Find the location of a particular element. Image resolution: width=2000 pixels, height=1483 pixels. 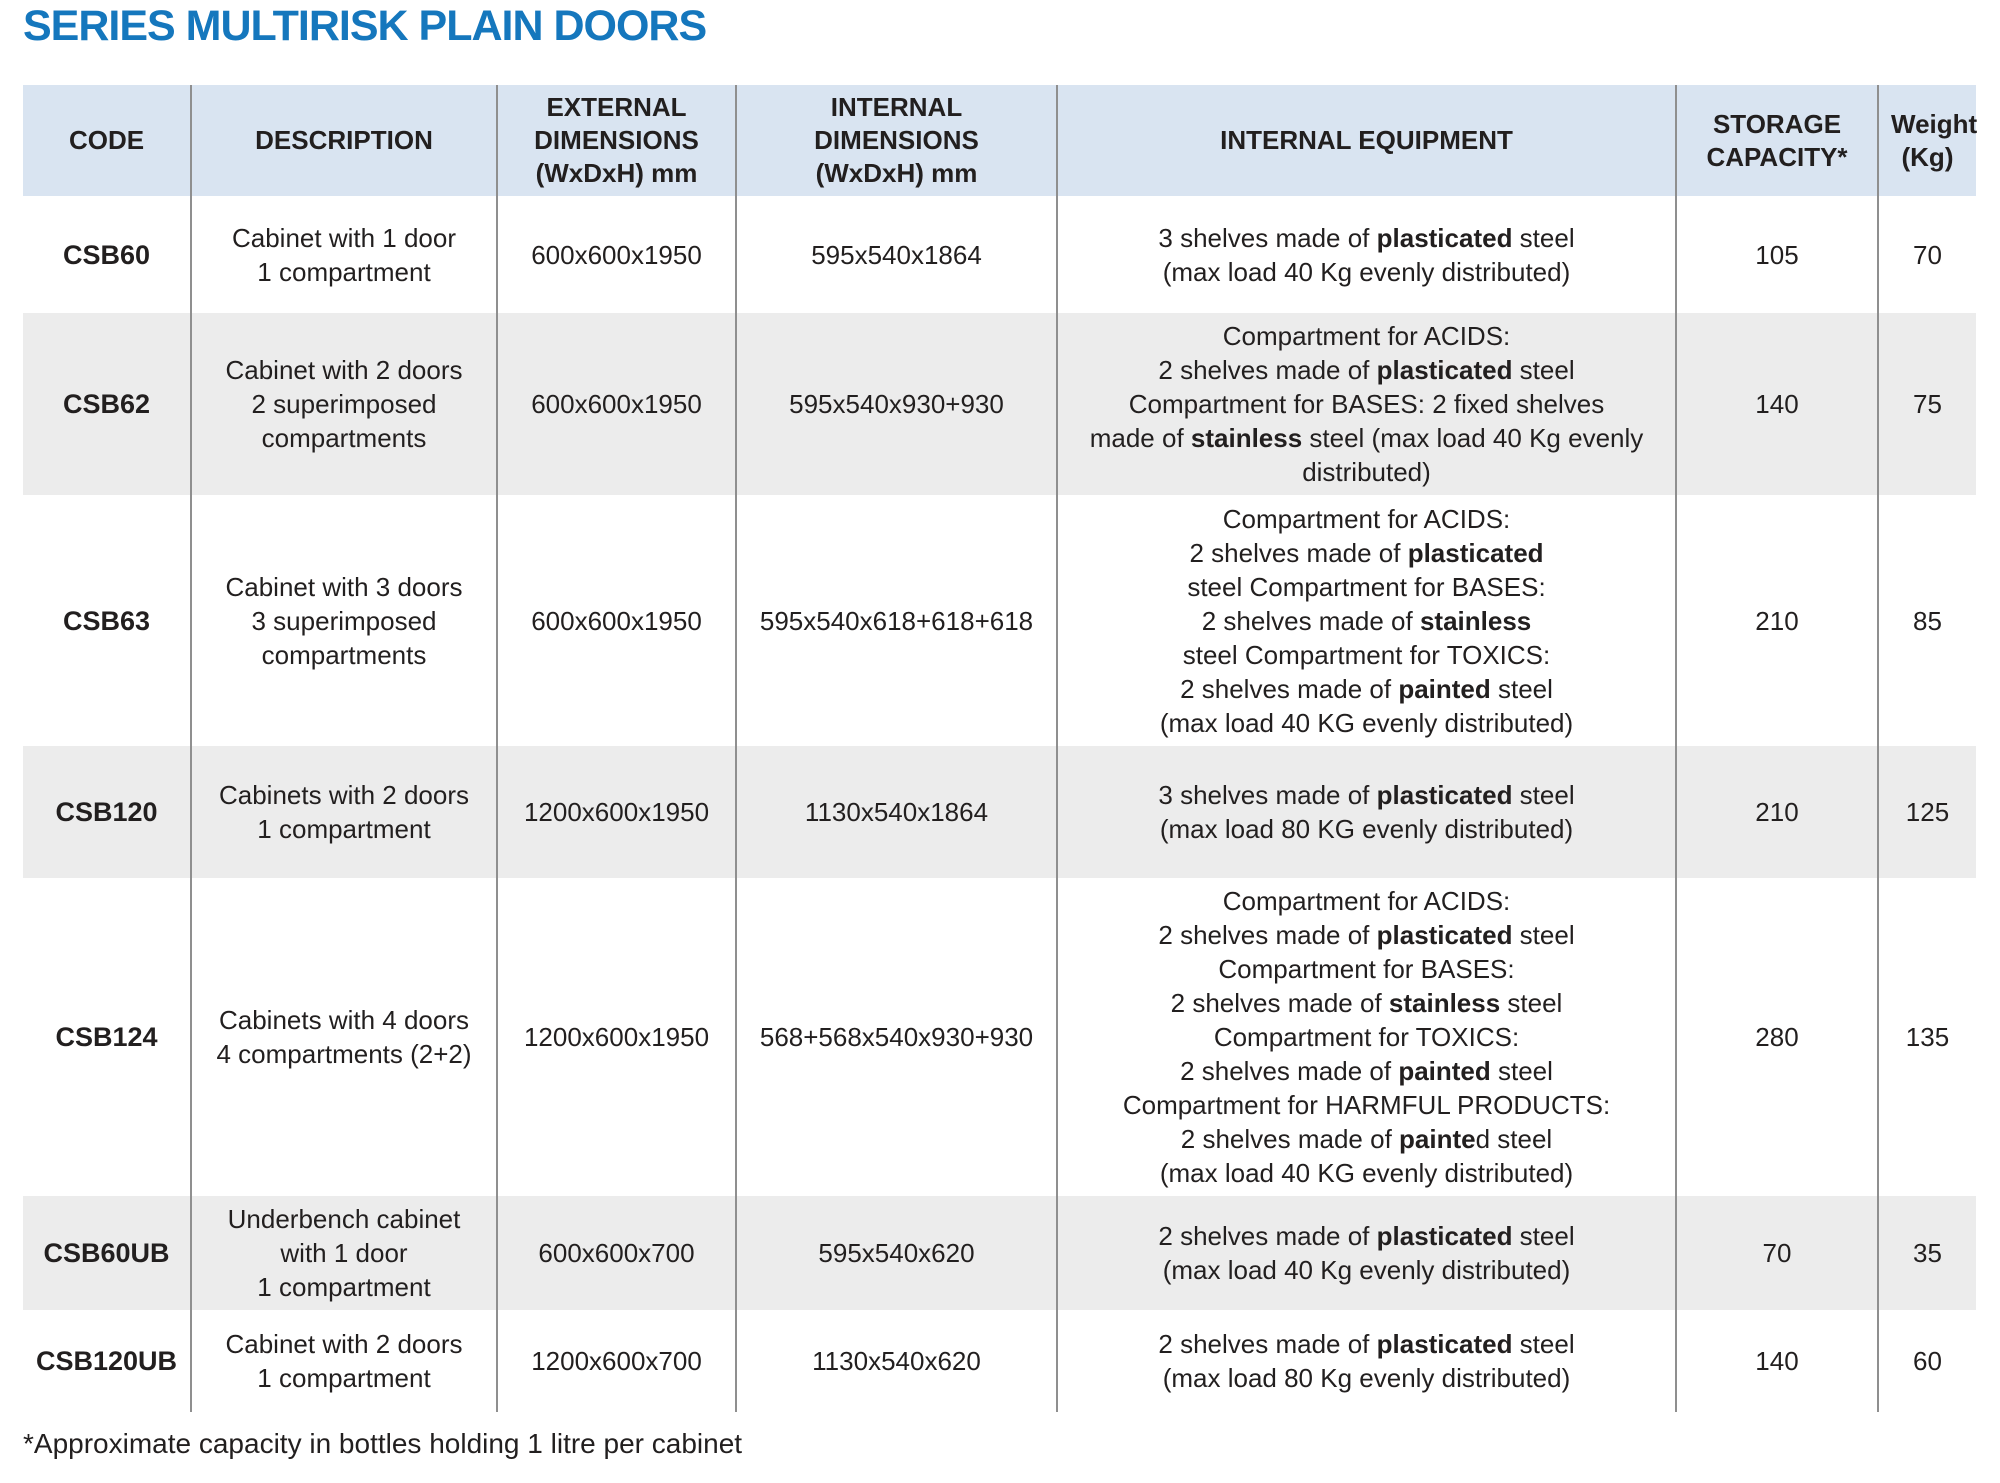

col-header-external-dimensions: EXTERNAL DIMENSIONS (WxDxH) mm is located at coordinates (617, 140).